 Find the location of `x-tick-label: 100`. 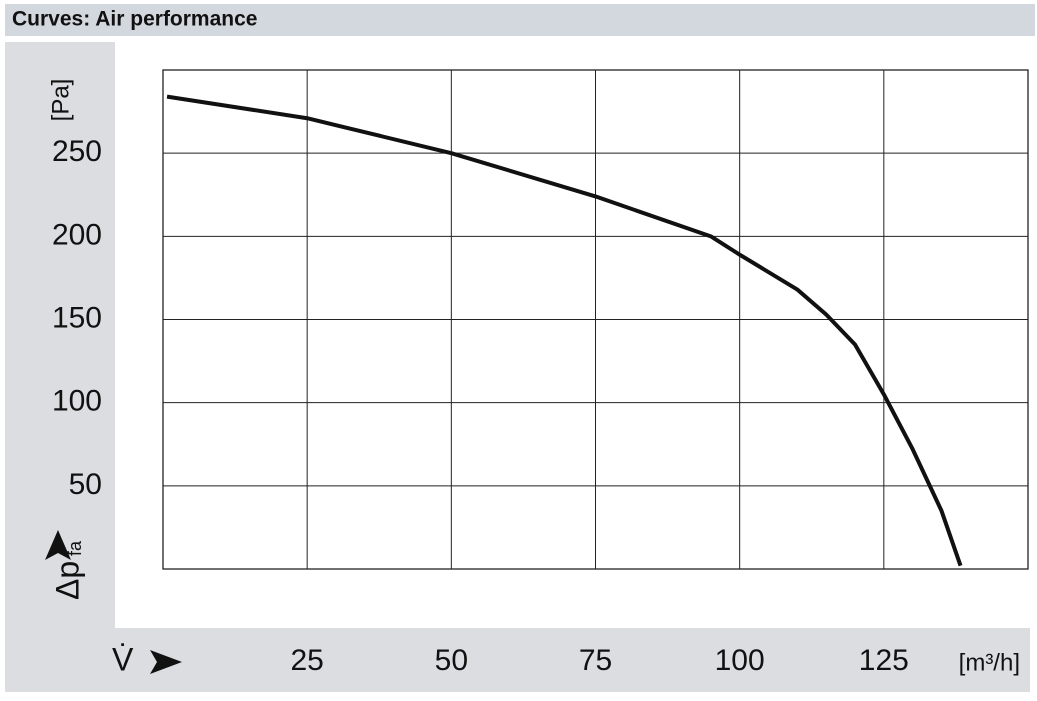

x-tick-label: 100 is located at coordinates (740, 660).